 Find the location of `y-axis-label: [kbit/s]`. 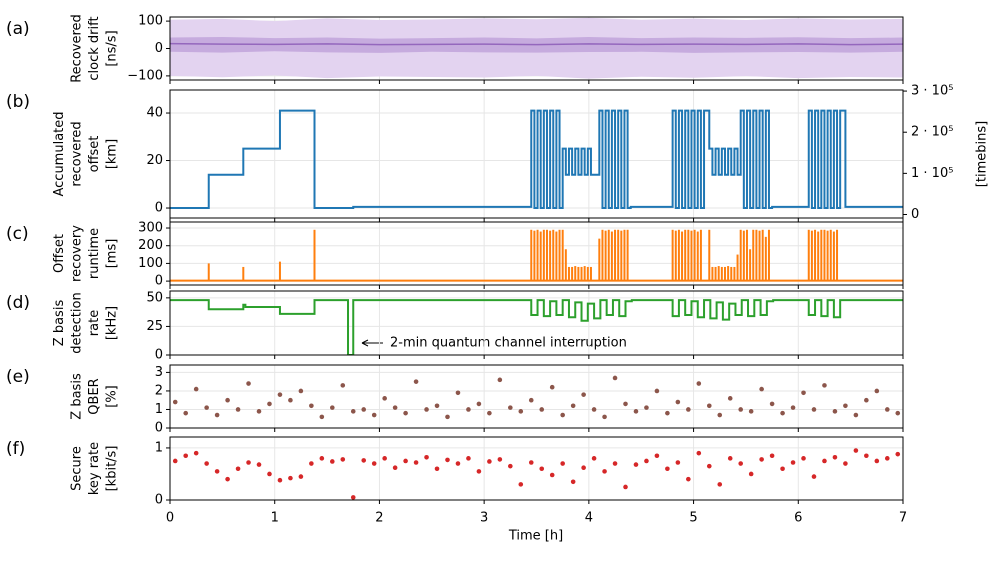

y-axis-label: [kbit/s] is located at coordinates (112, 469).